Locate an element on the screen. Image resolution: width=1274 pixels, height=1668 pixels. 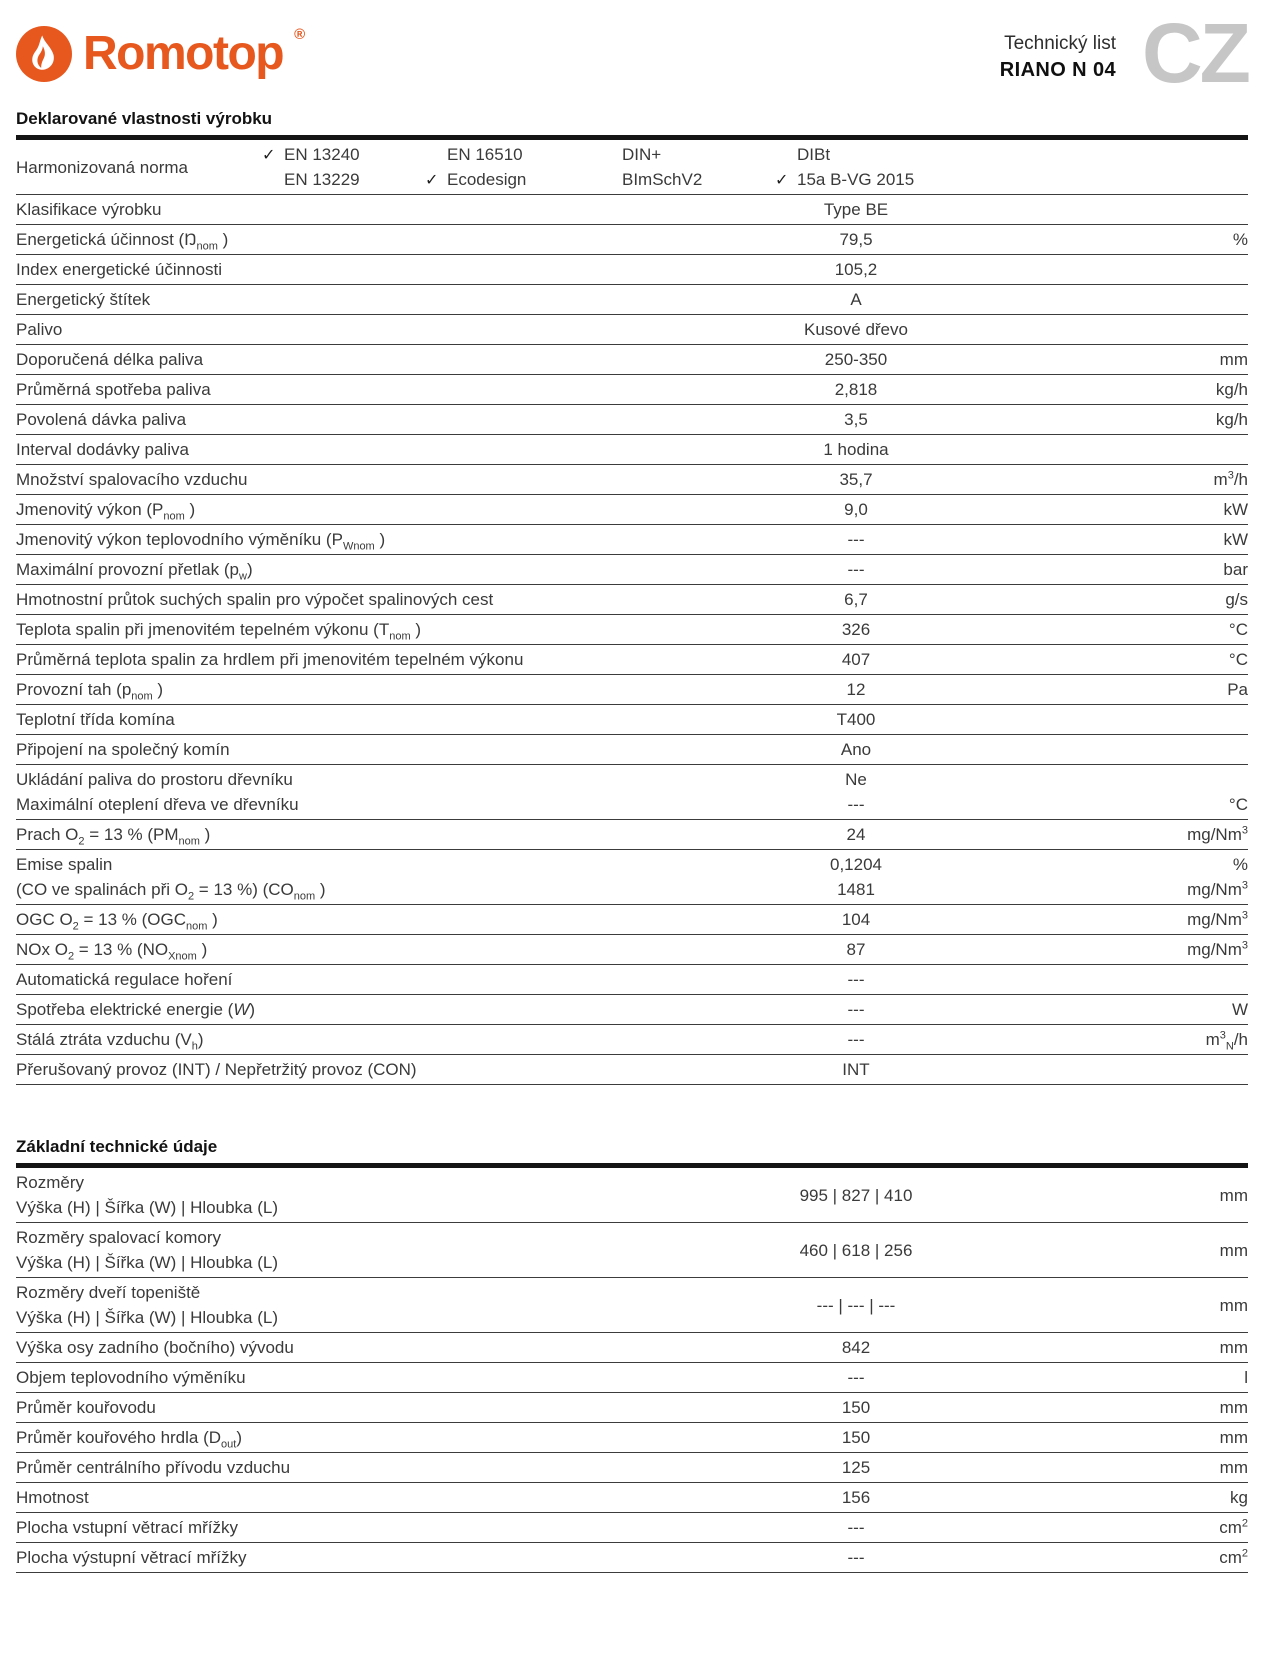
row-value: 995 | 827 | 410 is located at coordinates (856, 1195).